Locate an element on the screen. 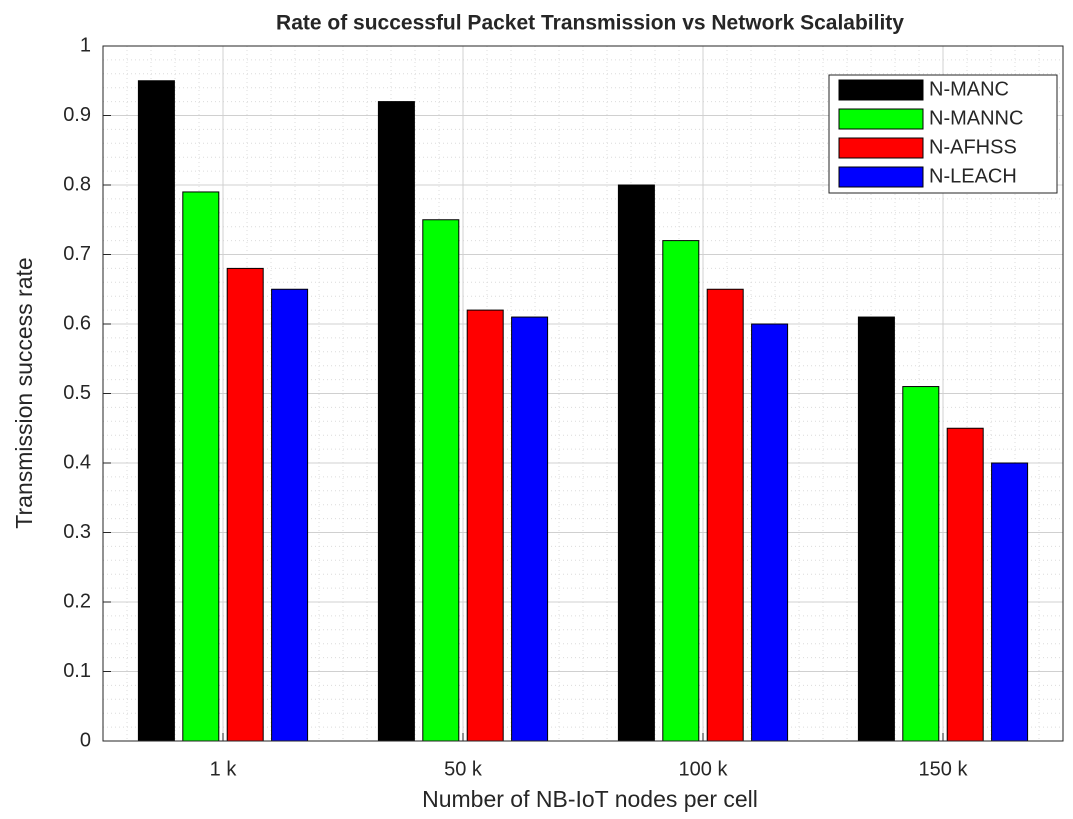 The width and height of the screenshot is (1073, 819). x-tick-label: 150 k is located at coordinates (944, 769).